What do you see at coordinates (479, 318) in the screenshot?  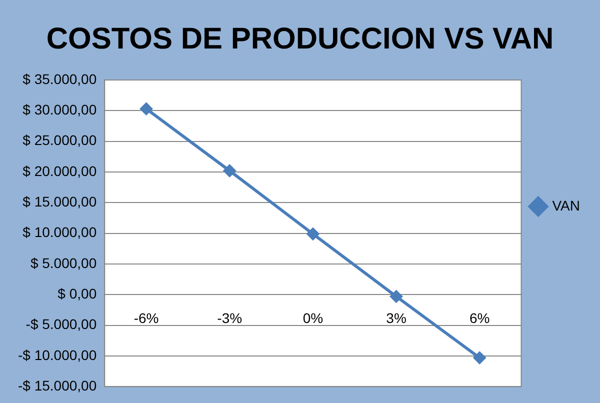 I see `x-tick-label: 6%` at bounding box center [479, 318].